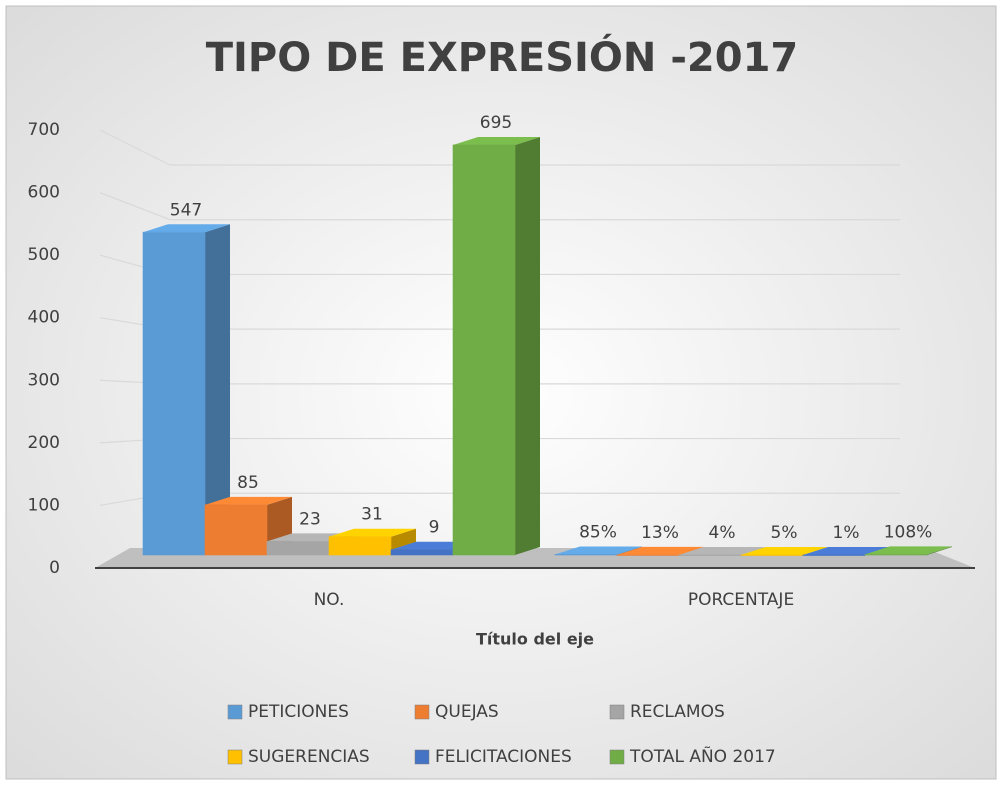 Image resolution: width=1003 pixels, height=787 pixels. I want to click on legend-label: RECLAMOS, so click(677, 712).